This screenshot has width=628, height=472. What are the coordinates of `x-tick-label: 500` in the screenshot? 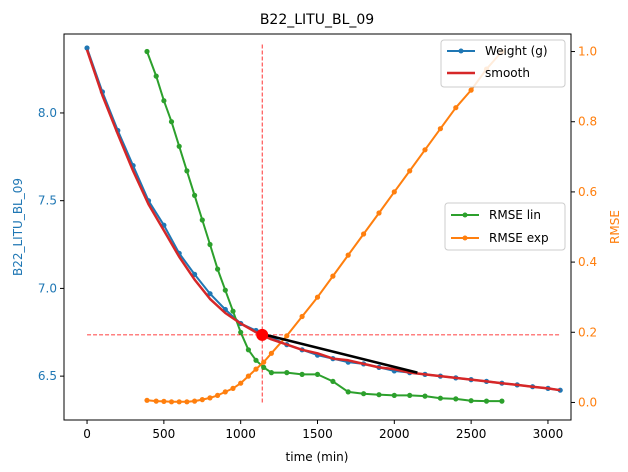 It's located at (163, 434).